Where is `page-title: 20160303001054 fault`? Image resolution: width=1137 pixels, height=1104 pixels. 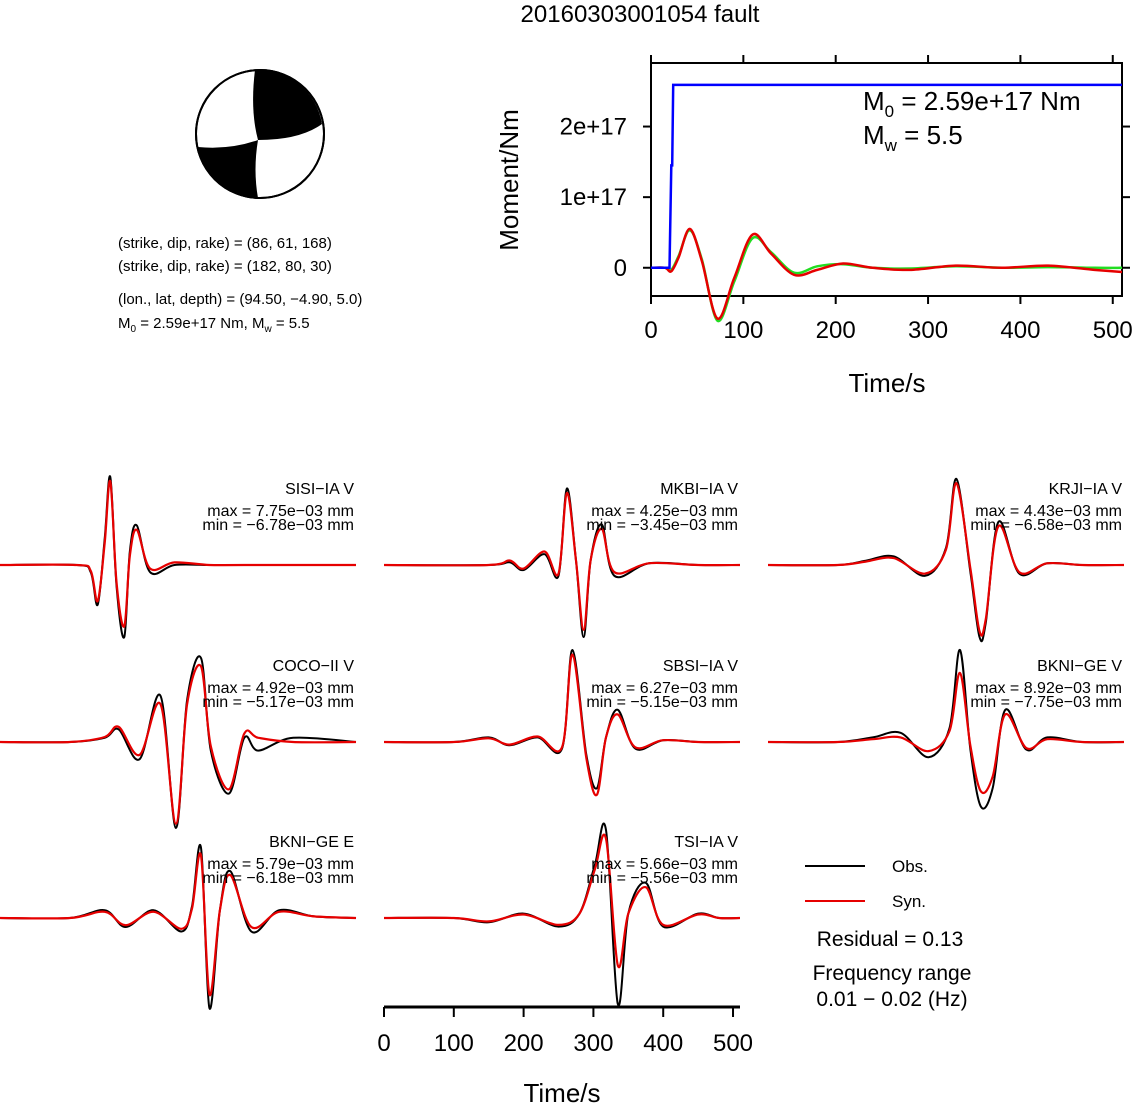 page-title: 20160303001054 fault is located at coordinates (640, 14).